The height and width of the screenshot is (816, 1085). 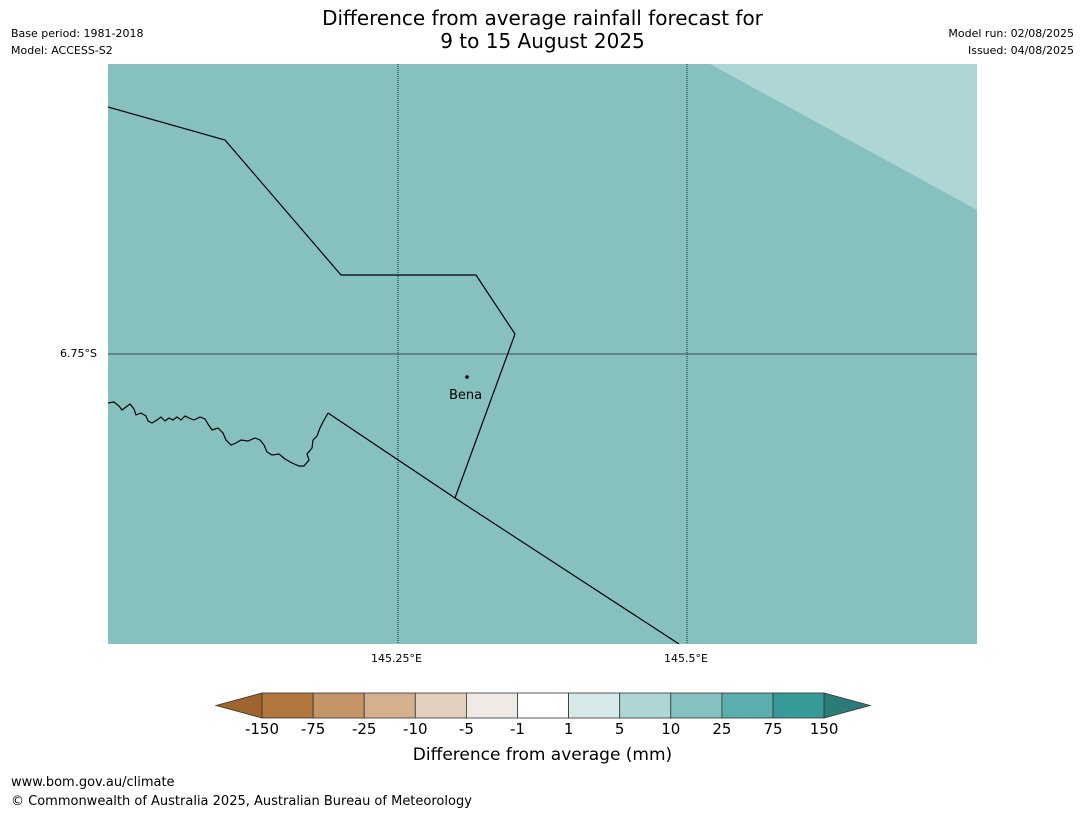 What do you see at coordinates (1020, 50) in the screenshot?
I see `issued-text: Issued: 04/08/2025` at bounding box center [1020, 50].